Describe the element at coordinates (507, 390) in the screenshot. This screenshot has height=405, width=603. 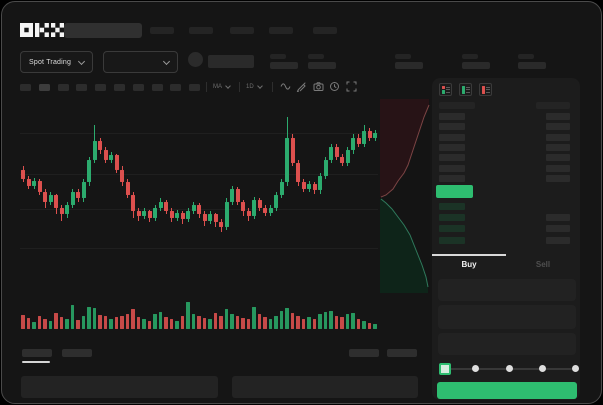
I see `buy-submit-button` at that location.